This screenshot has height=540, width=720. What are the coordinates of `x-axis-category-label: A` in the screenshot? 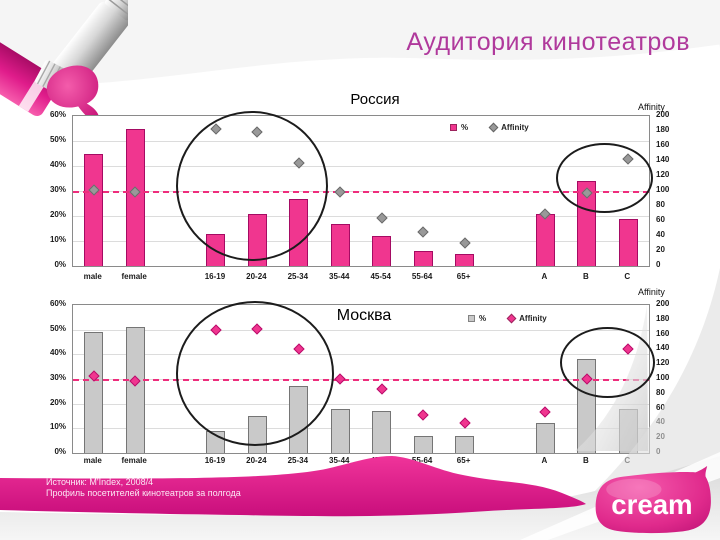 It's located at (544, 276).